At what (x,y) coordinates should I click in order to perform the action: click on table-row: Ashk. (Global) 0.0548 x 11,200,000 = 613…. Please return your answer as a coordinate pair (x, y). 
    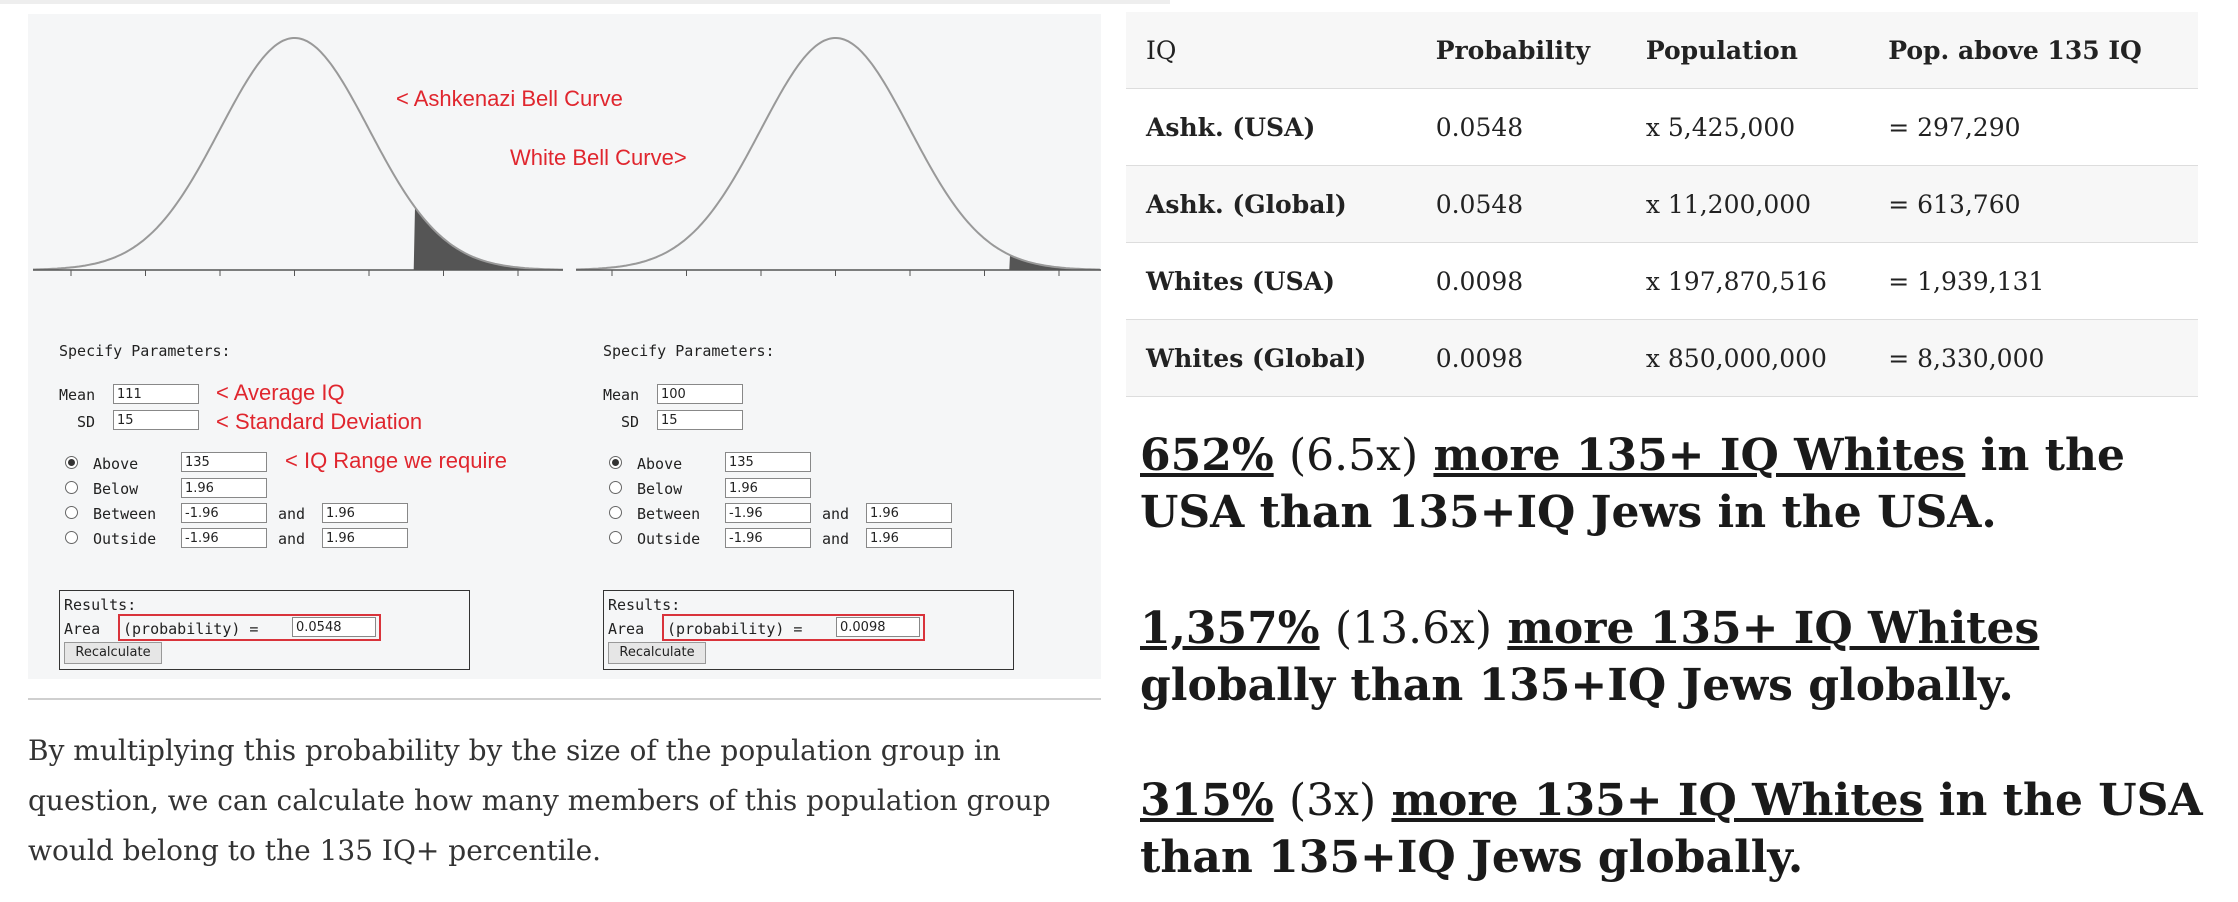
    Looking at the image, I should click on (1662, 204).